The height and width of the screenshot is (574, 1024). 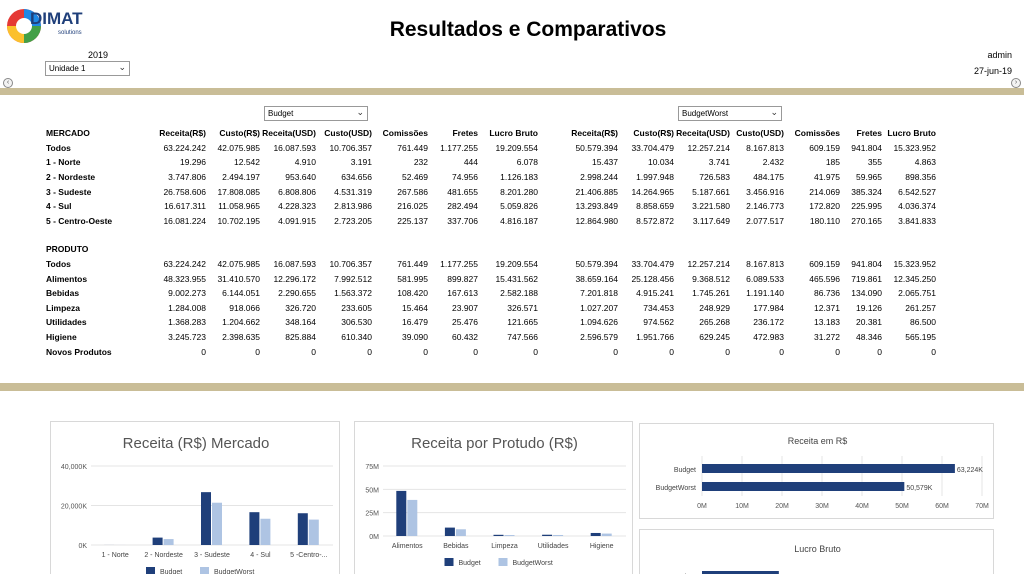 I want to click on x-tick-label: Bebidas, so click(x=456, y=546).